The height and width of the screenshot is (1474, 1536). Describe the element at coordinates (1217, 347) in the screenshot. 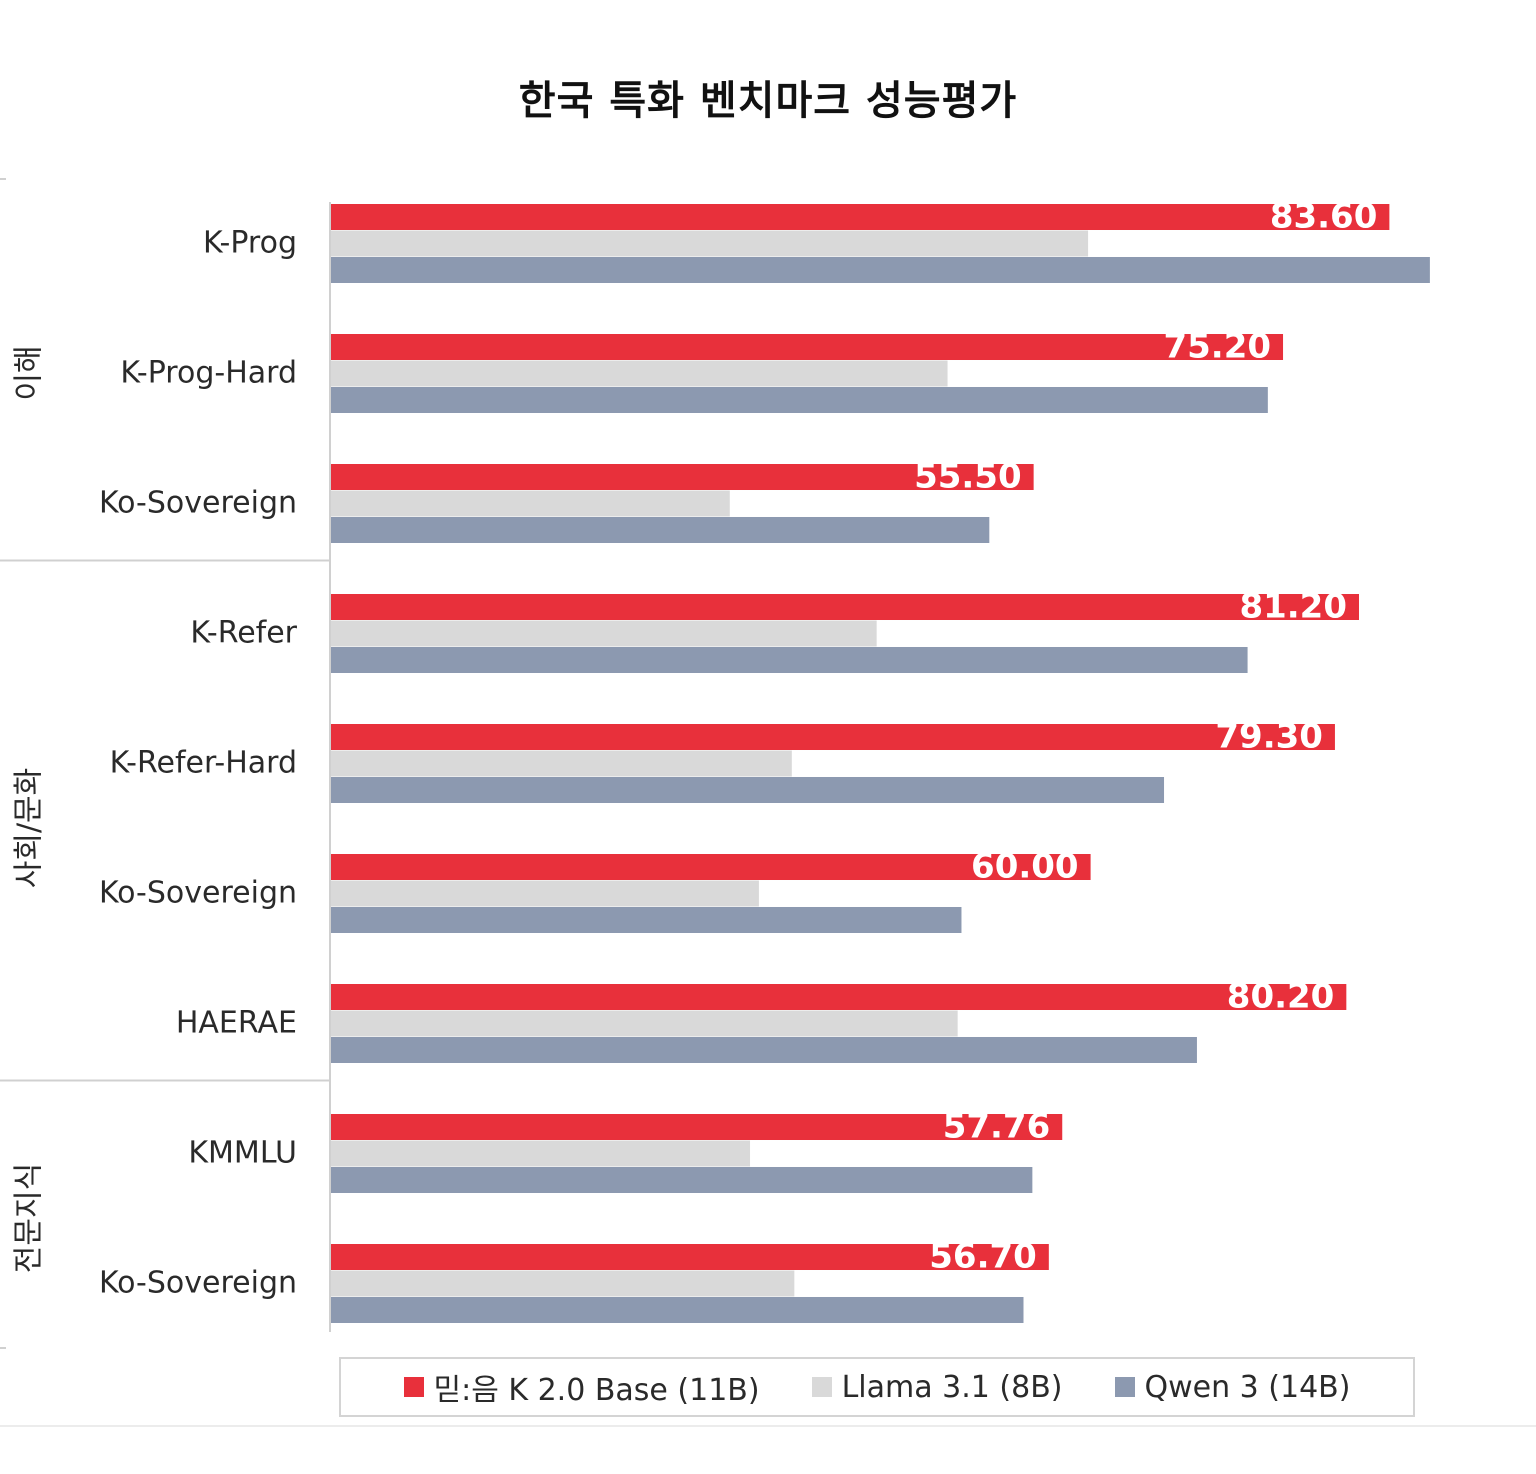

I see `value-label-s1-c2: 75.20` at that location.